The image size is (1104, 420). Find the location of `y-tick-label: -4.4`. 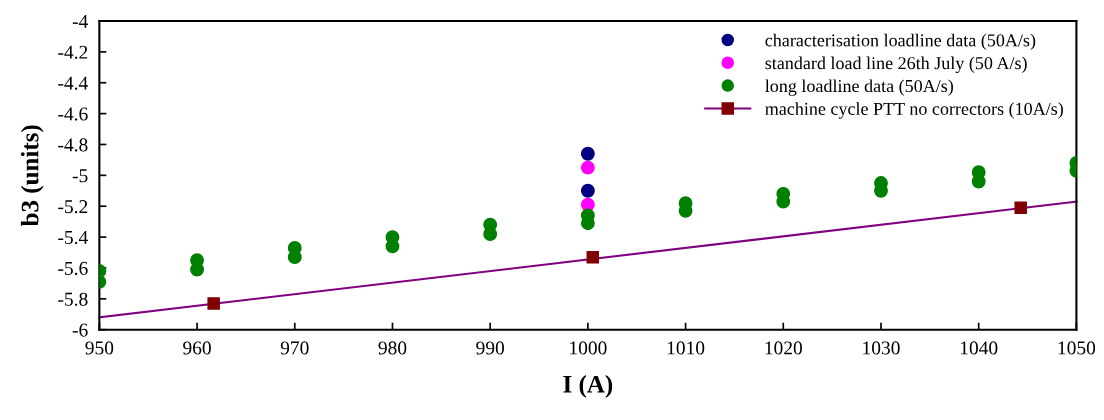

y-tick-label: -4.4 is located at coordinates (73, 83).